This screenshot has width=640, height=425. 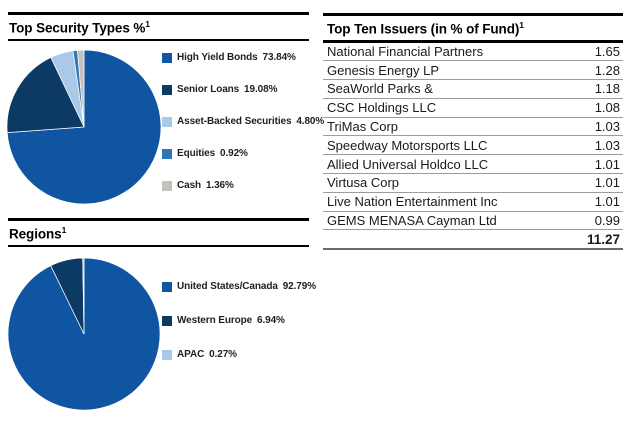 I want to click on table-row: Allied Universal Holdco LLC 1.01, so click(x=473, y=165).